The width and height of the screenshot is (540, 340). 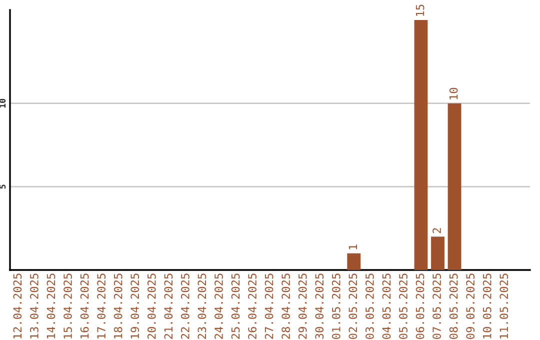 I want to click on x-tick-label: 20.04.2025, so click(x=151, y=306).